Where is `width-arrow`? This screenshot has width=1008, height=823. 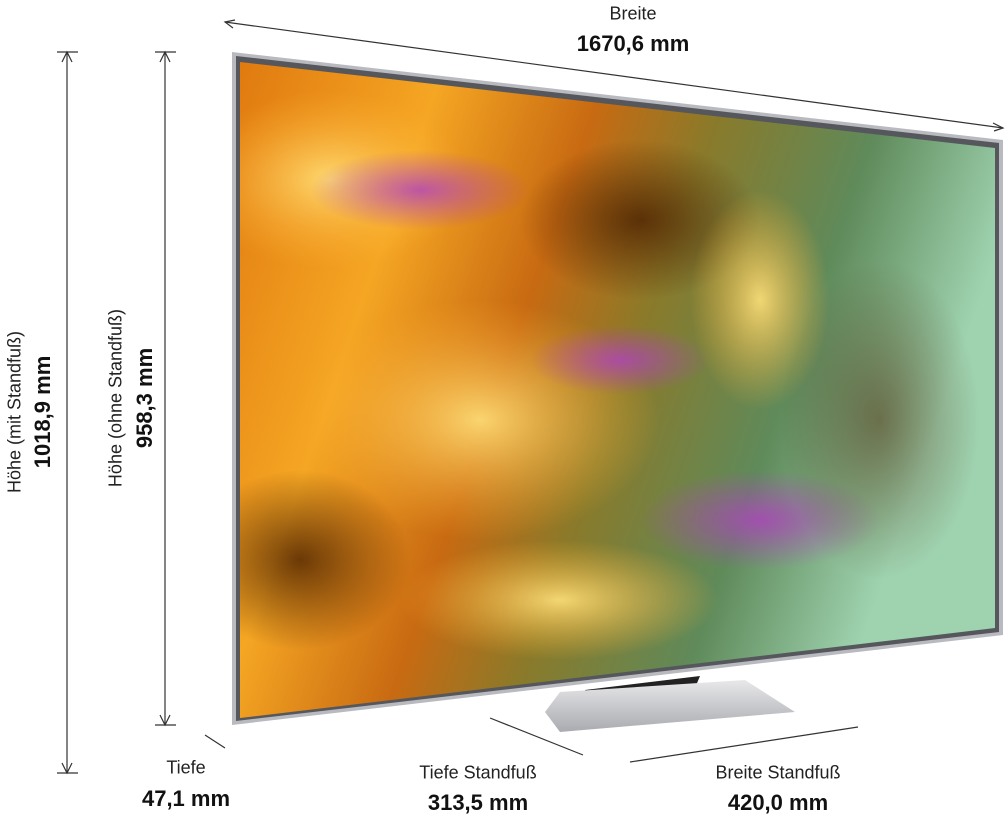 width-arrow is located at coordinates (614, 75).